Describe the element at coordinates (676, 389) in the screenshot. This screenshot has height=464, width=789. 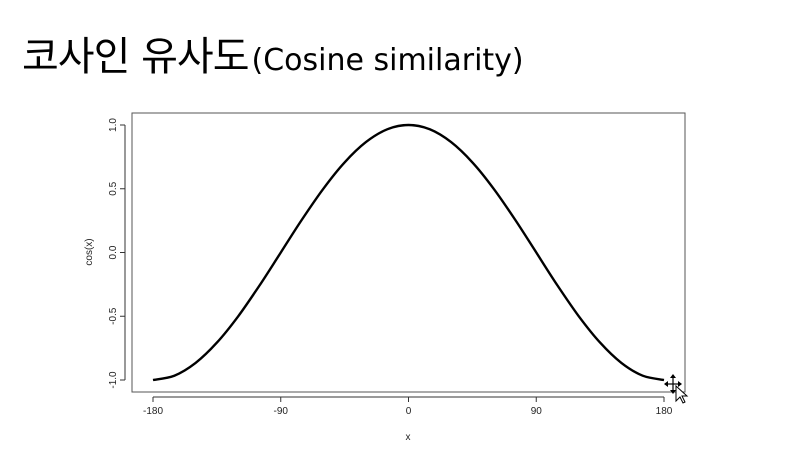
I see `move-cursor-icon` at that location.